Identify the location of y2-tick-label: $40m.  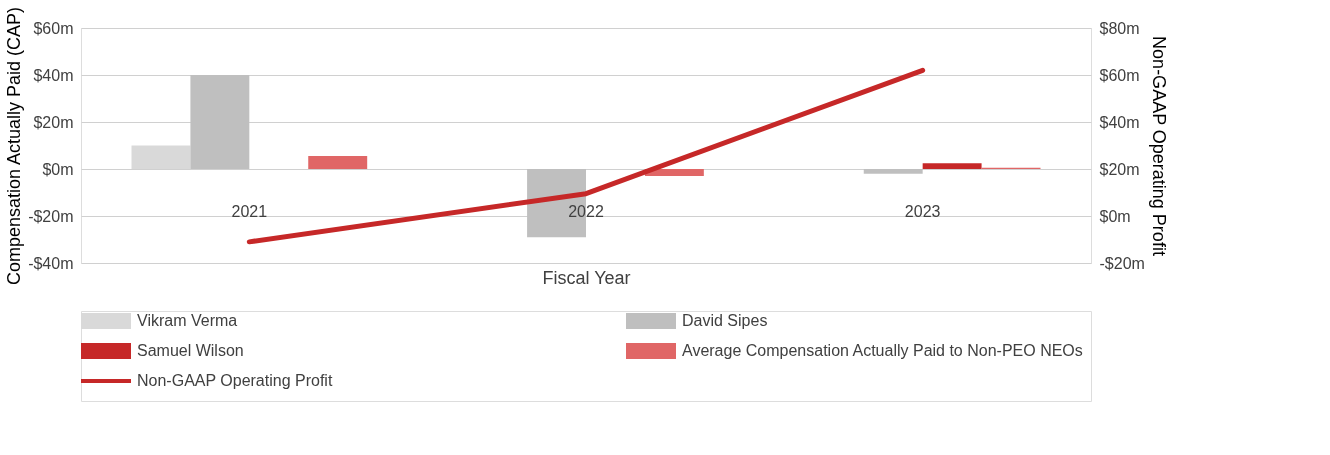
(1119, 122).